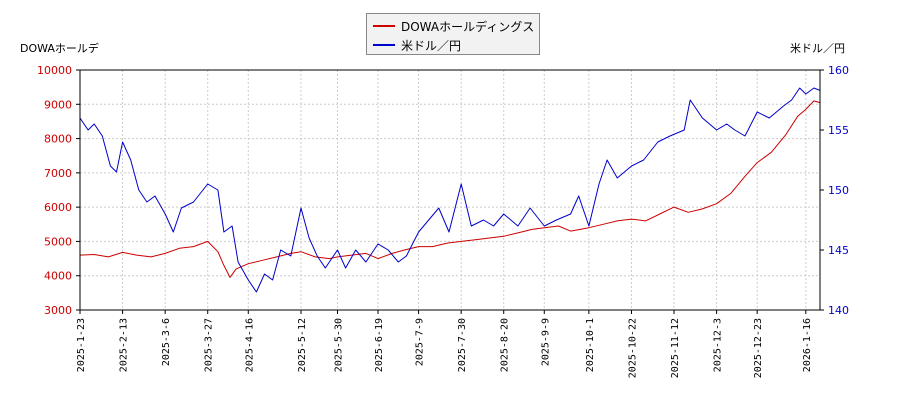 This screenshot has width=900, height=400. What do you see at coordinates (58, 276) in the screenshot?
I see `left-tick-label: 4000` at bounding box center [58, 276].